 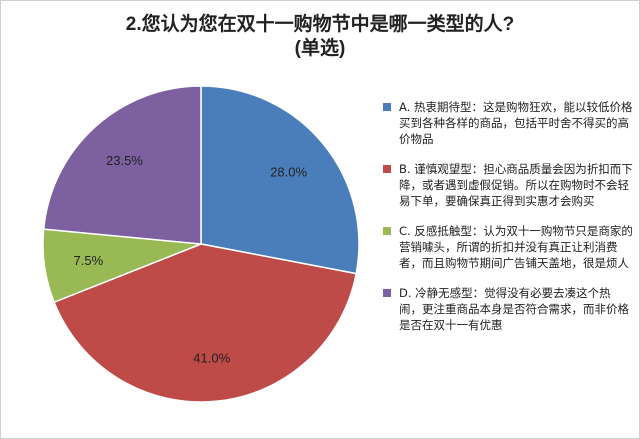 I want to click on slice-value-label-b: 41.0%, so click(x=211, y=357).